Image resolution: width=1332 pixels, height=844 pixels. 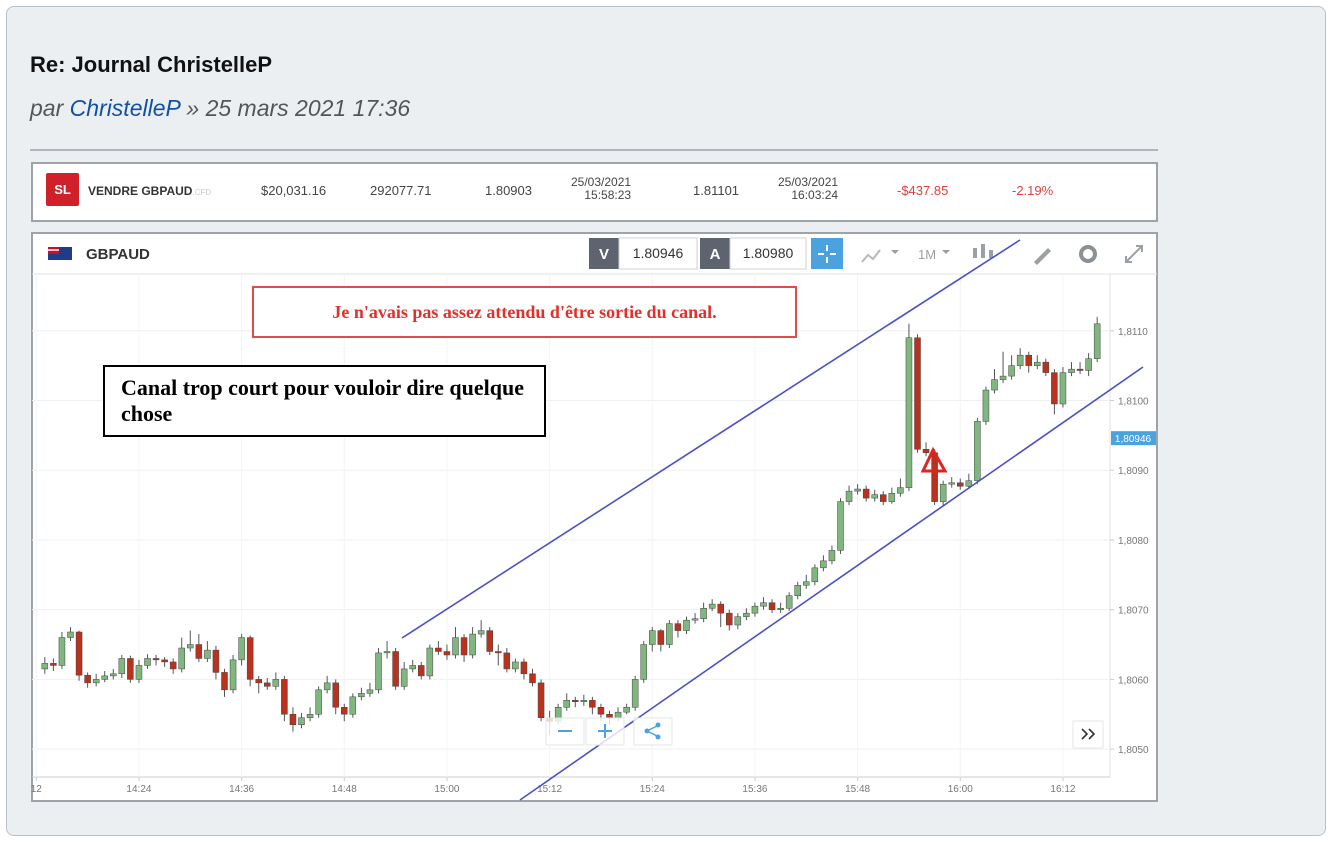 I want to click on x-tick-label: 15:36, so click(x=754, y=789).